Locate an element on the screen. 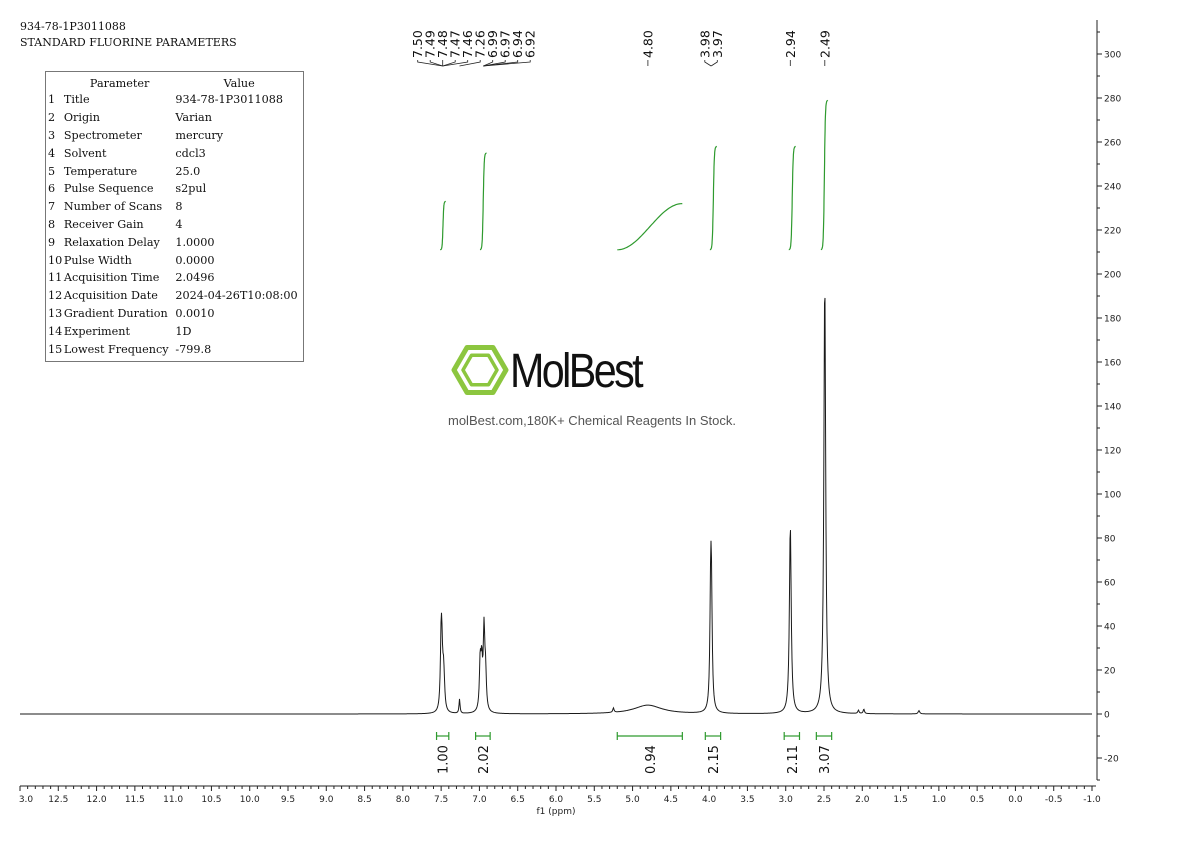 This screenshot has height=841, width=1190. integral-curves is located at coordinates (634, 175).